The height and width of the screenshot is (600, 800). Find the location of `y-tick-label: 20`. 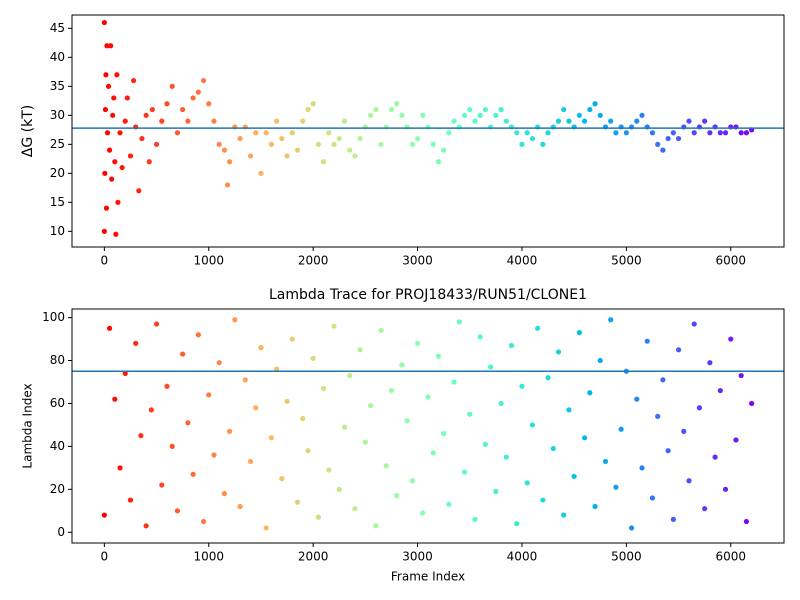

y-tick-label: 20 is located at coordinates (57, 489).